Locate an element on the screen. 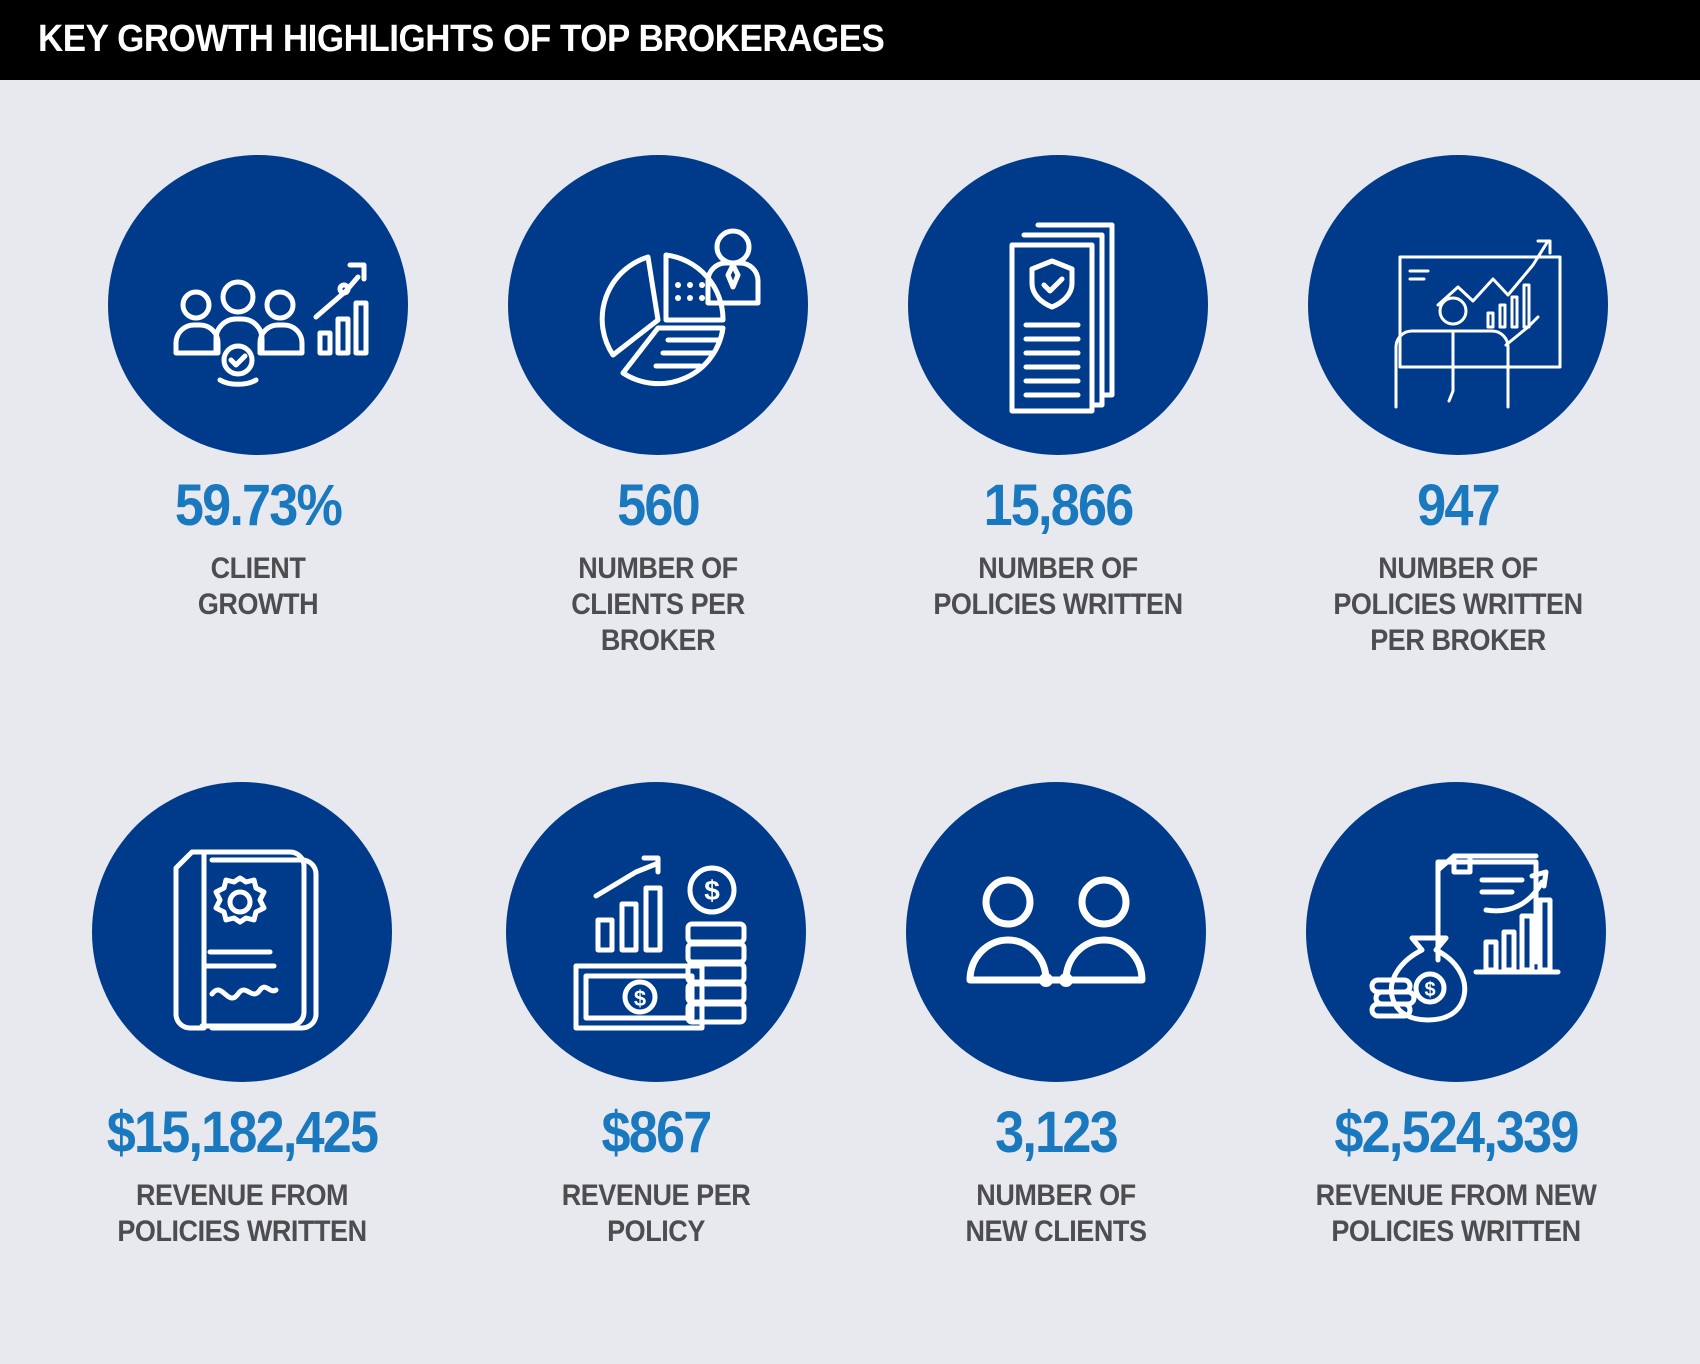 This screenshot has height=1364, width=1700. header-bar: KEY GROWTH HIGHLIGHTS OF TOP BROKERAGES is located at coordinates (850, 40).